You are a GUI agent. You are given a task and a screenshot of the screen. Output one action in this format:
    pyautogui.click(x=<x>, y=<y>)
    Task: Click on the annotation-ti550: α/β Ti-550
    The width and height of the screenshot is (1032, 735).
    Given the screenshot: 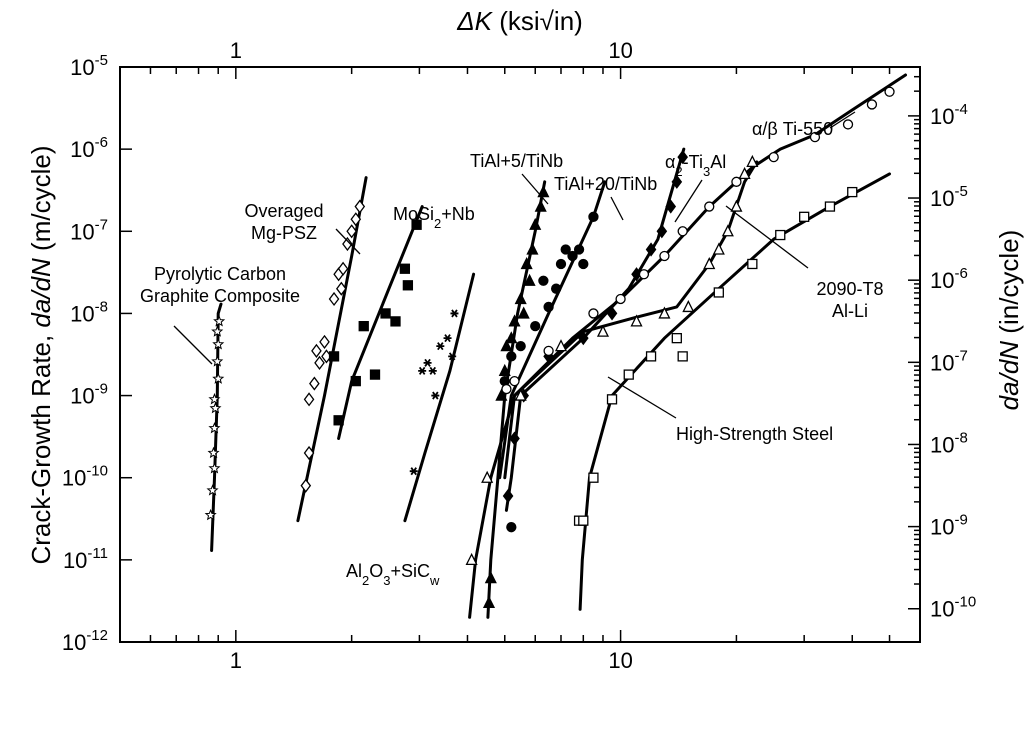 What is the action you would take?
    pyautogui.click(x=792, y=129)
    